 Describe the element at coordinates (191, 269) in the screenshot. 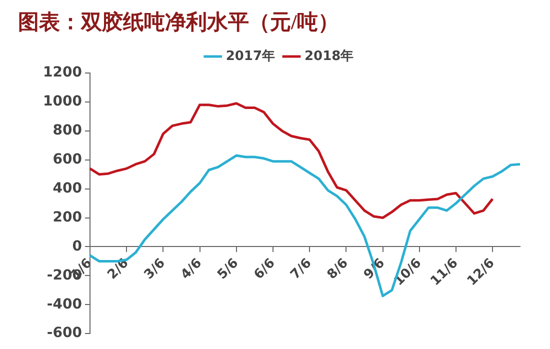

I see `x-tick-label: 4/6` at that location.